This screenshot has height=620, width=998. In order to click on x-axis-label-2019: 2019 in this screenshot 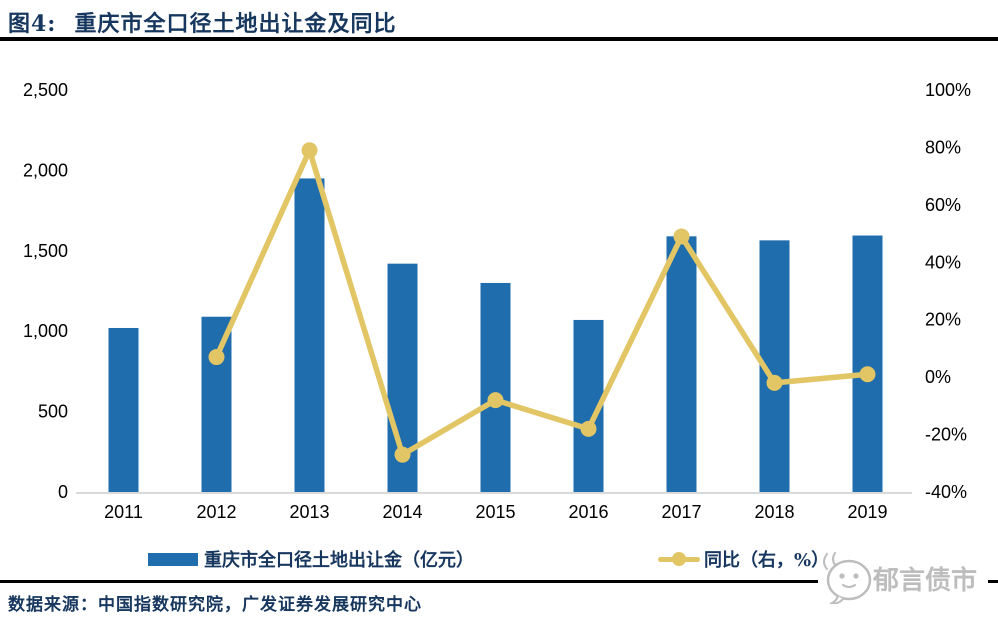, I will do `click(867, 512)`.